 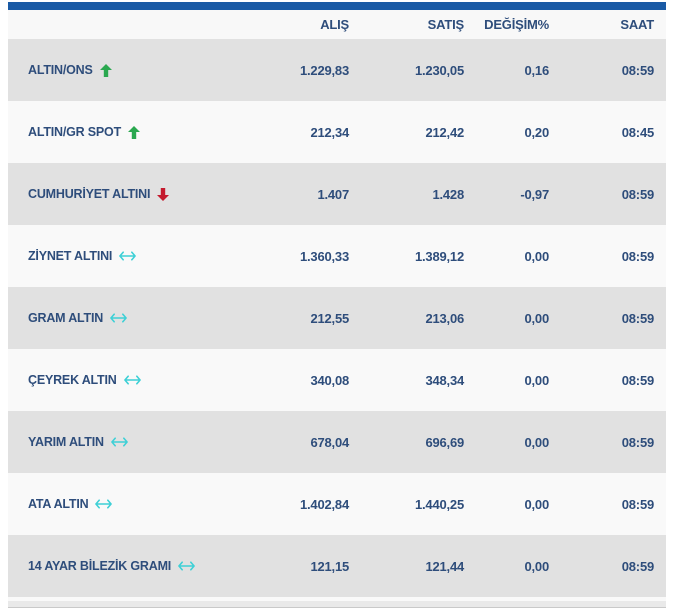 I want to click on table-row: GRAM ALTIN 212,55 213,06 0,00 08:59, so click(x=337, y=318).